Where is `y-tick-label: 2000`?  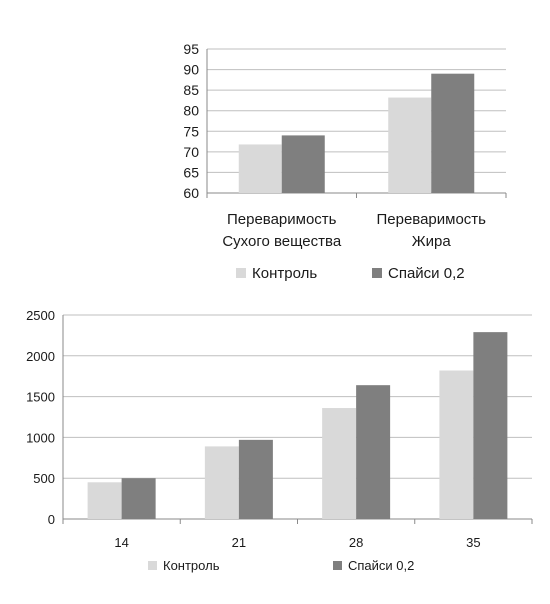 y-tick-label: 2000 is located at coordinates (40, 356).